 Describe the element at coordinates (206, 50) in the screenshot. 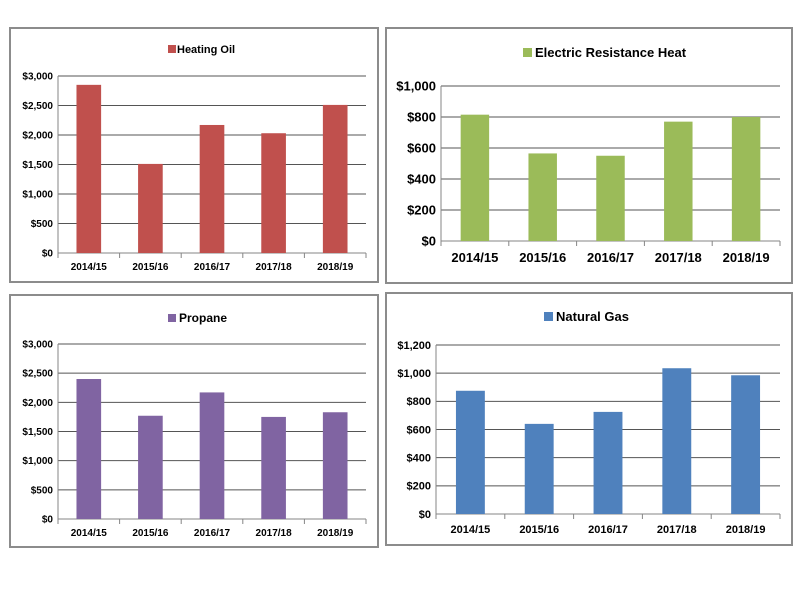

I see `legend-label: Heating Oil` at that location.